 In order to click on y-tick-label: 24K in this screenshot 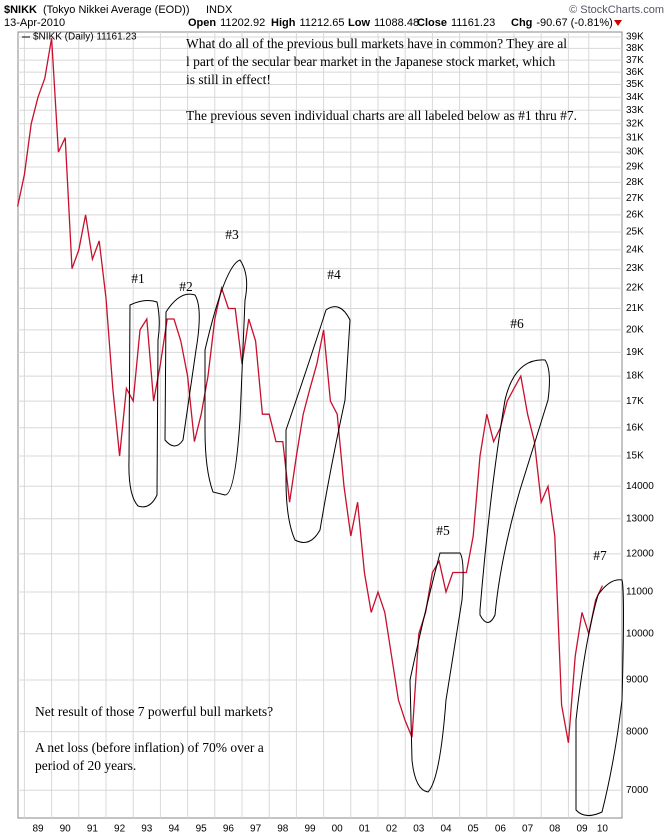, I will do `click(635, 250)`.